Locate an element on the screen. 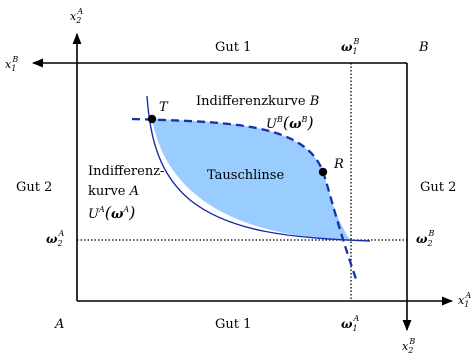 The width and height of the screenshot is (476, 357). gut2-left-label: Gut 2 is located at coordinates (34, 187).